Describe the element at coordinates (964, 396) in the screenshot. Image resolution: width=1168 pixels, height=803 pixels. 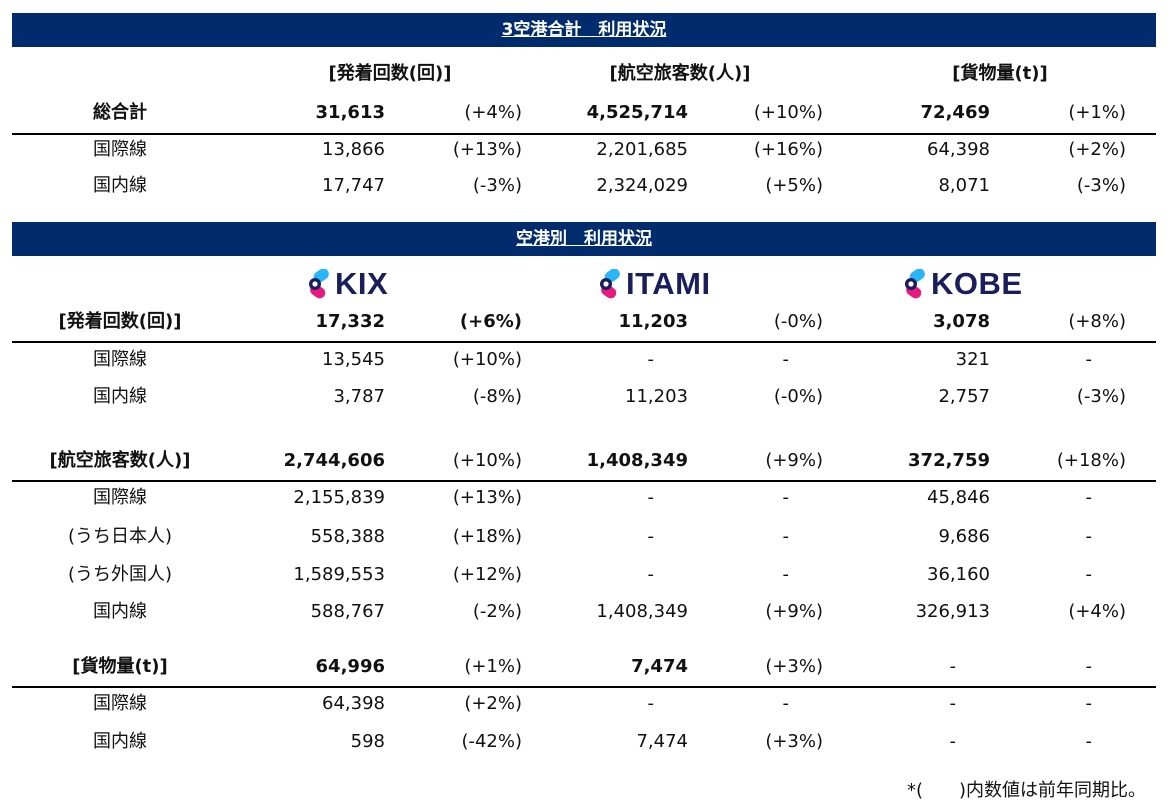
I see `value-cell: 2,757` at that location.